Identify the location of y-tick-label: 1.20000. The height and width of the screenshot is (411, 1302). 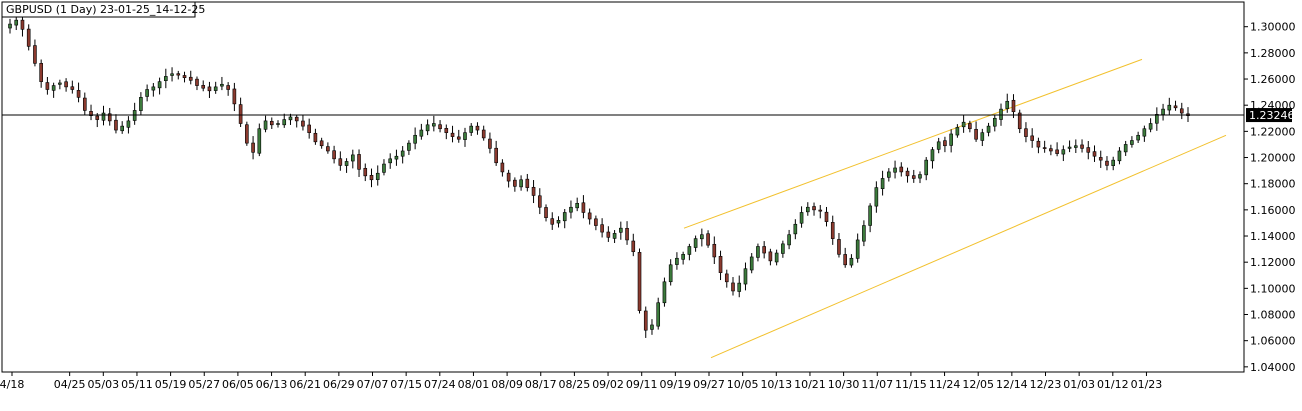
(1273, 158).